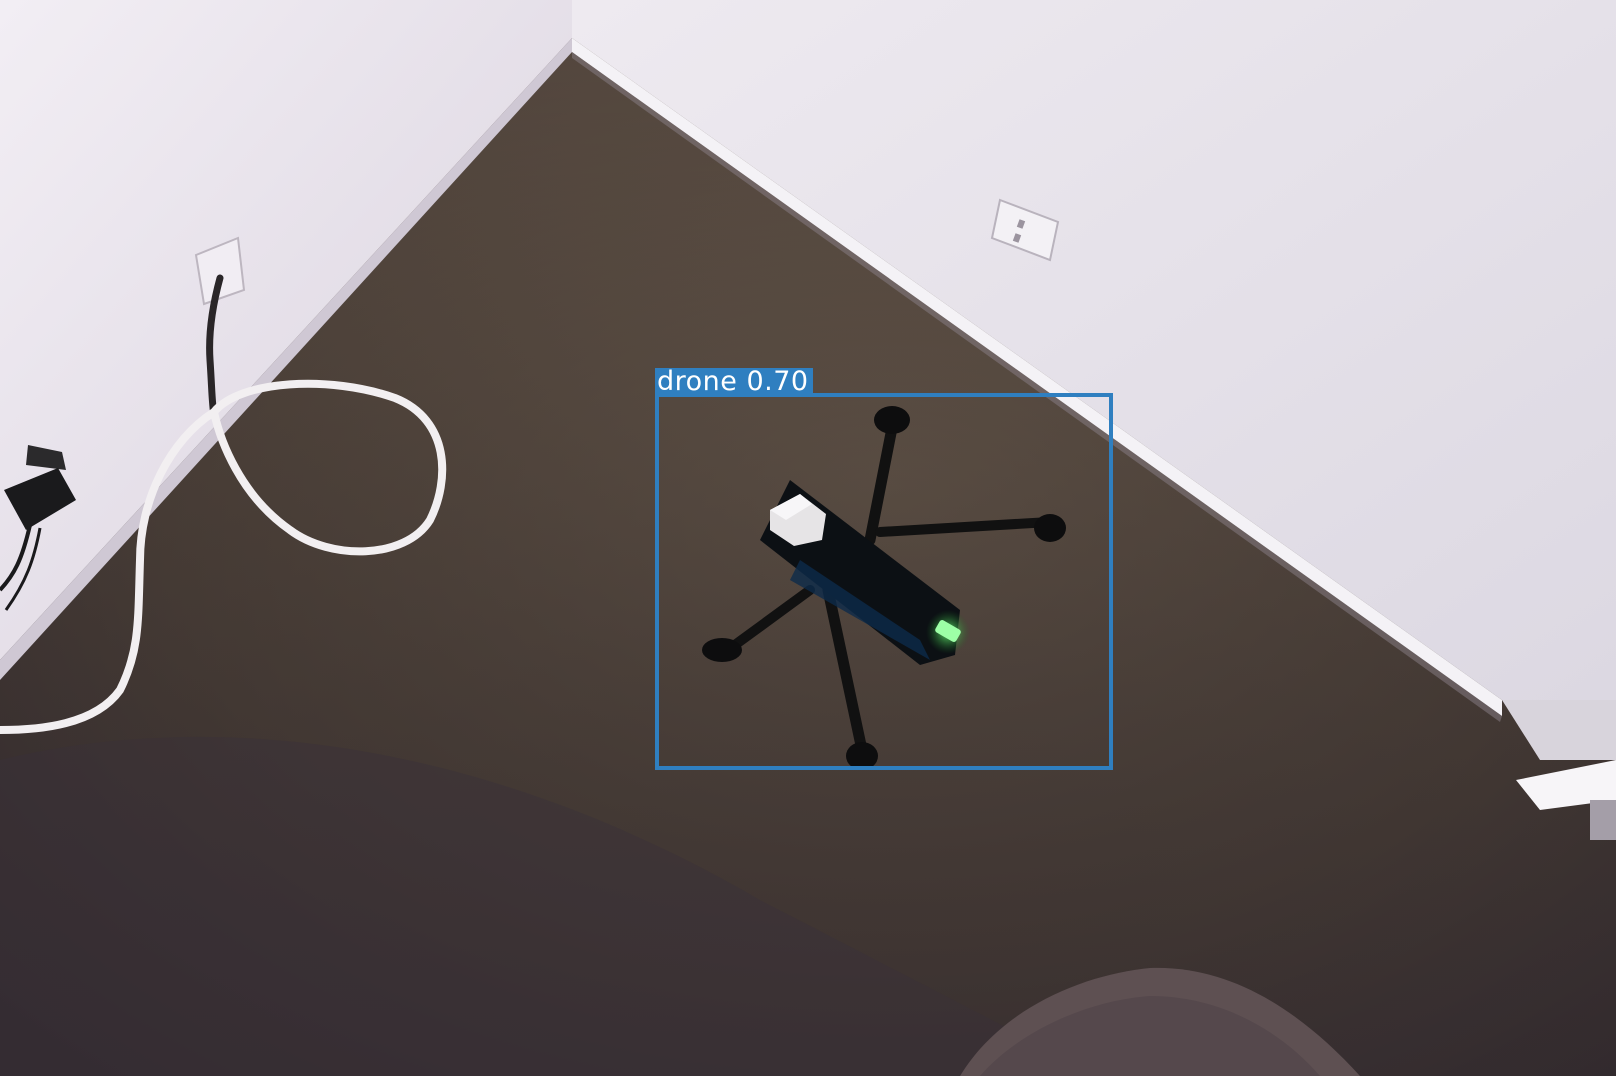  Describe the element at coordinates (734, 381) in the screenshot. I see `detection-label: drone 0.70` at that location.